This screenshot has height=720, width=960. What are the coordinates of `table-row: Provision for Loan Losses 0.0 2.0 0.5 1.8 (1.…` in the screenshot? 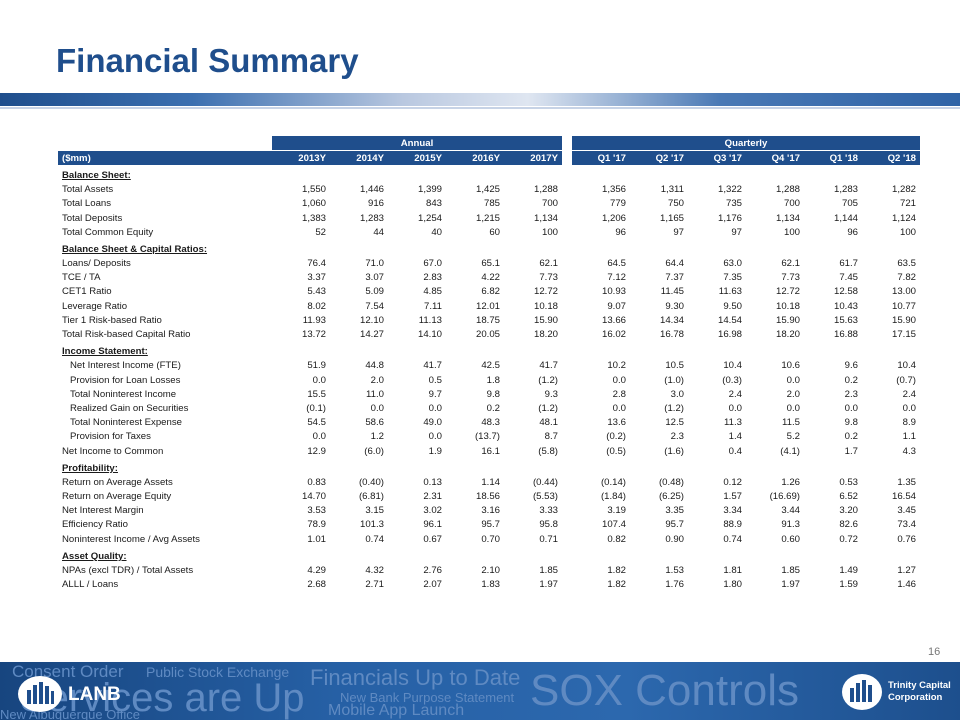 It's located at (489, 380).